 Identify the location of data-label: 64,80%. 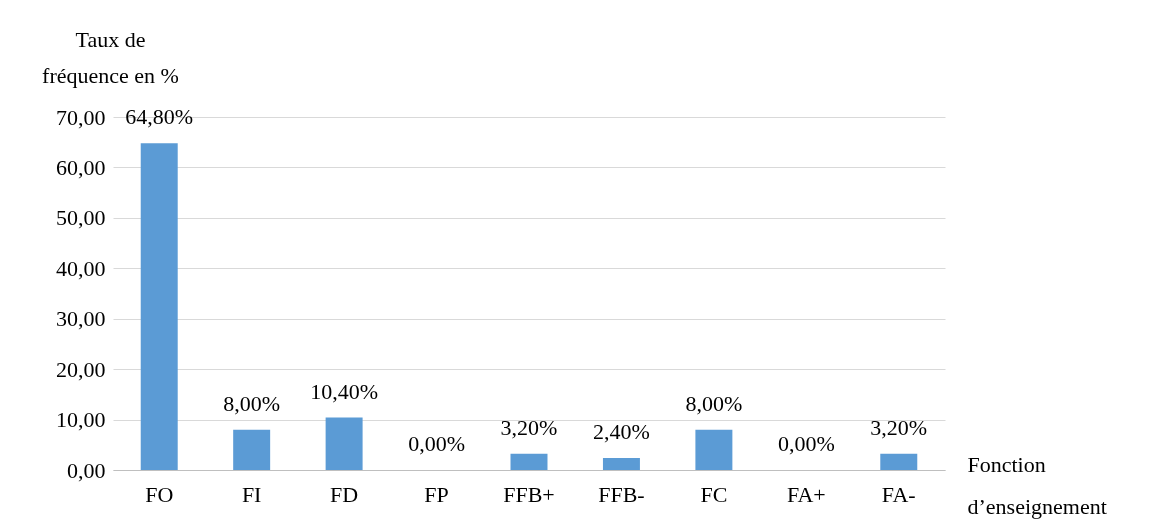
(159, 117).